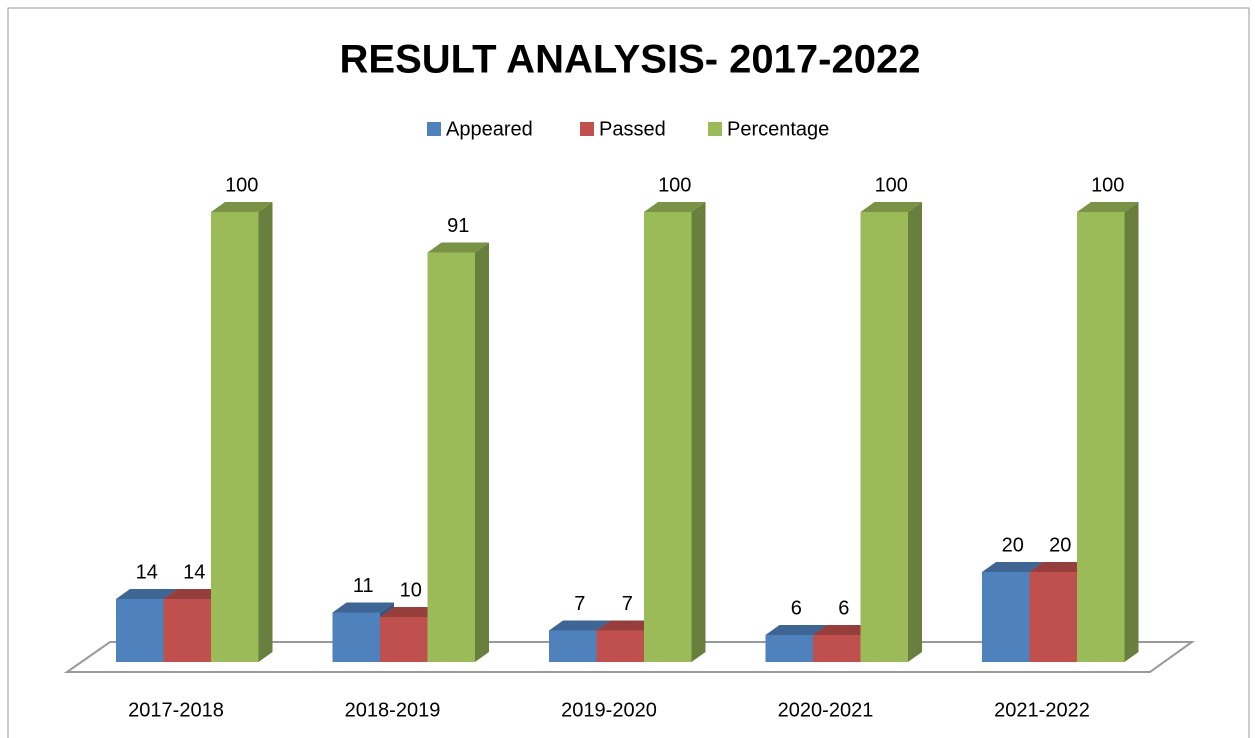 The height and width of the screenshot is (738, 1255). What do you see at coordinates (778, 129) in the screenshot?
I see `legend-label: Percentage` at bounding box center [778, 129].